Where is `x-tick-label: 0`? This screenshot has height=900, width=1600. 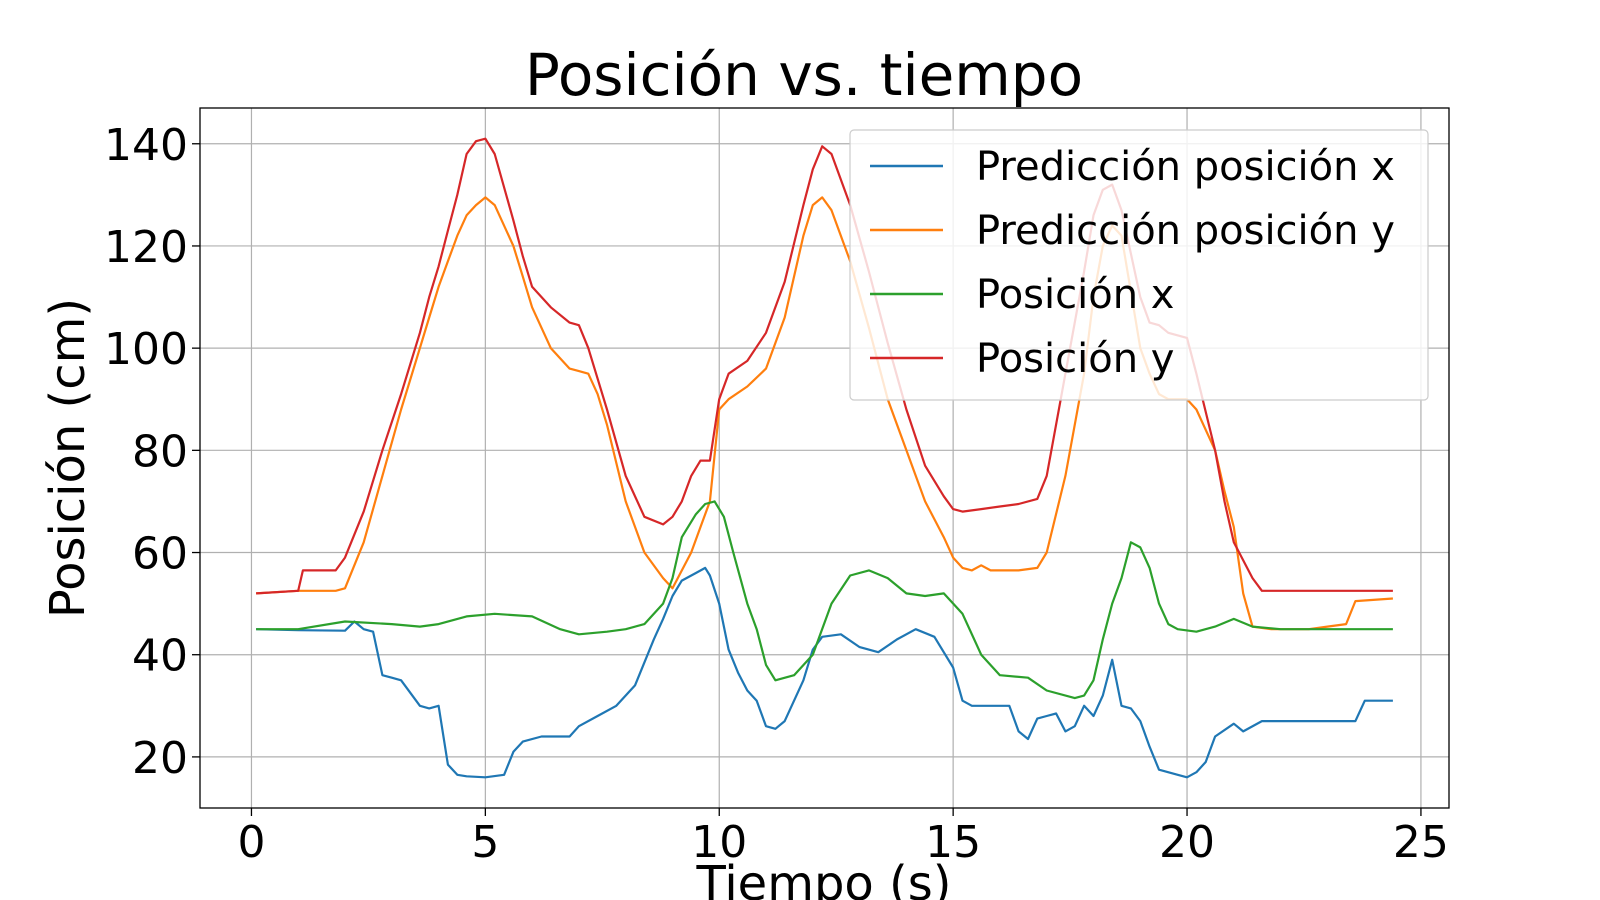
x-tick-label: 0 is located at coordinates (251, 842).